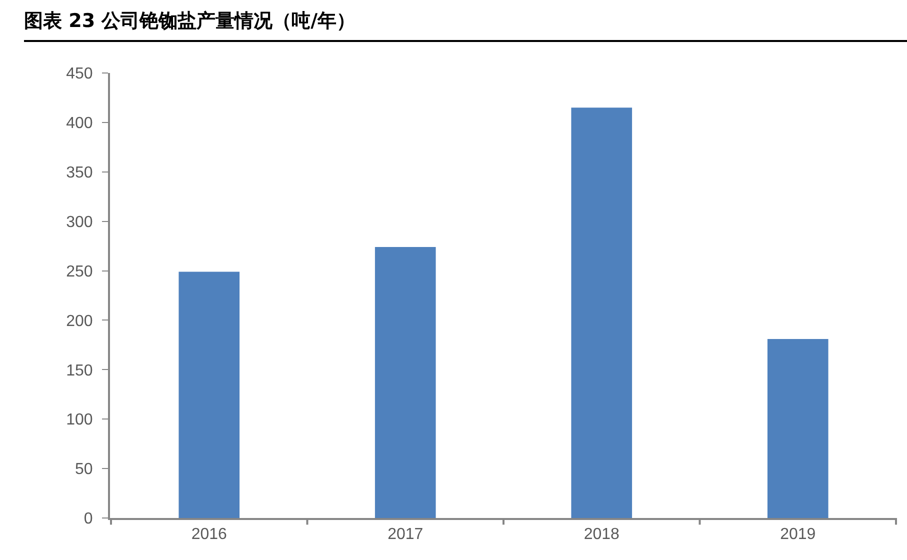  What do you see at coordinates (84, 469) in the screenshot?
I see `y-tick-label: 50` at bounding box center [84, 469].